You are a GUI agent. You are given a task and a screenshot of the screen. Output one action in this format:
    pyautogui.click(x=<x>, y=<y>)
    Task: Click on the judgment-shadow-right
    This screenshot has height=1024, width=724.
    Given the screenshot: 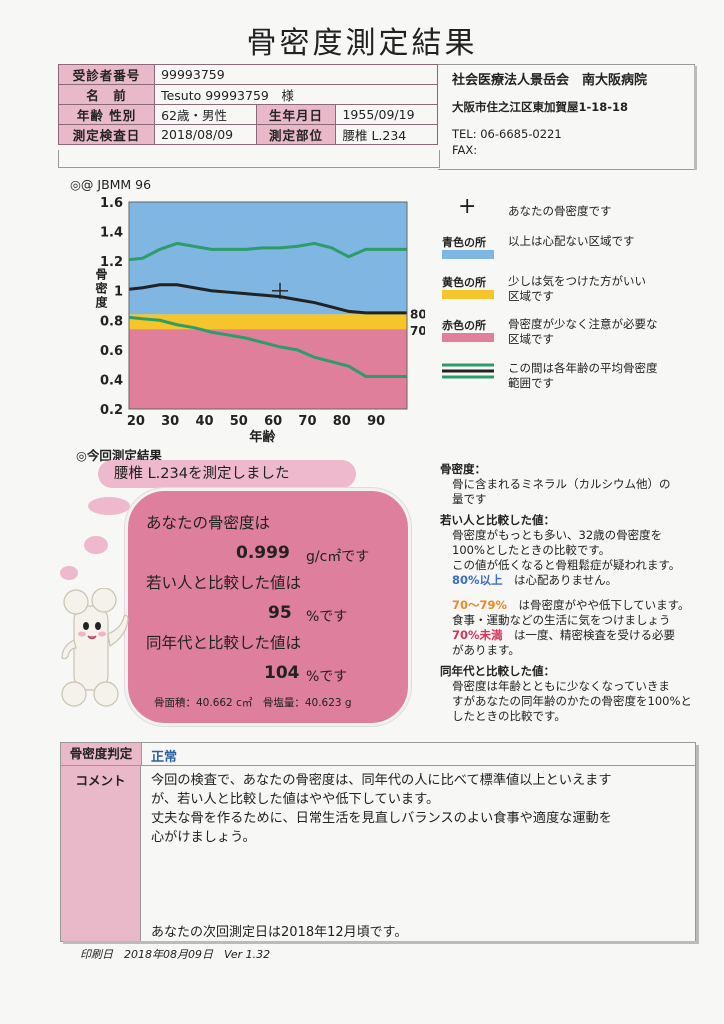 What is the action you would take?
    pyautogui.click(x=697, y=844)
    